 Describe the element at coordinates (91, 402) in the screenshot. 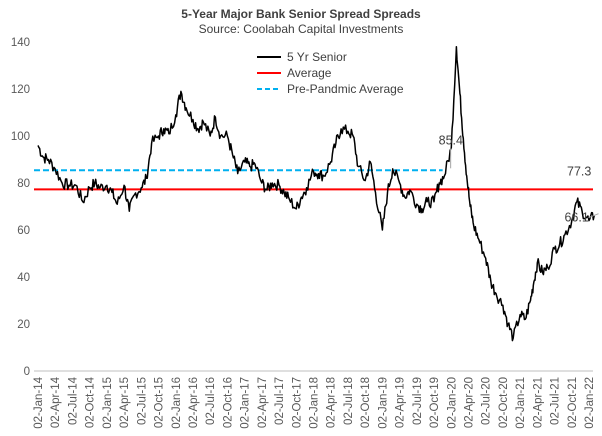

I see `x-tick-label: 02-Oct-14` at that location.